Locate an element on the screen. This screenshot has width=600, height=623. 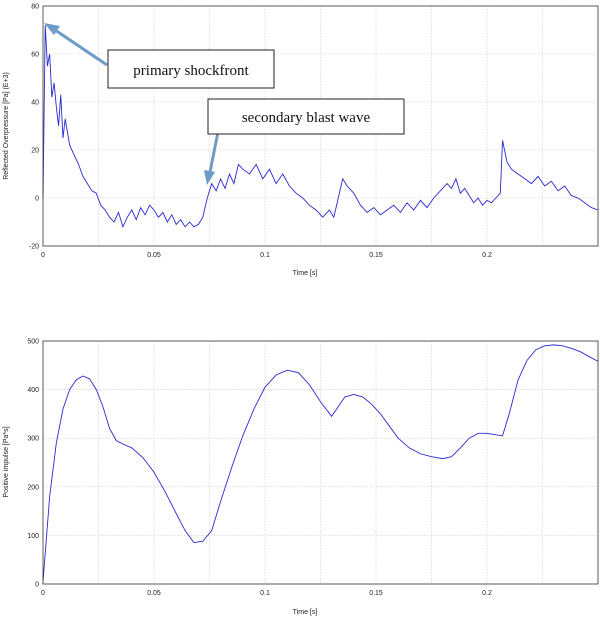
overpressure-x-tick-label: 0.2 is located at coordinates (487, 255).